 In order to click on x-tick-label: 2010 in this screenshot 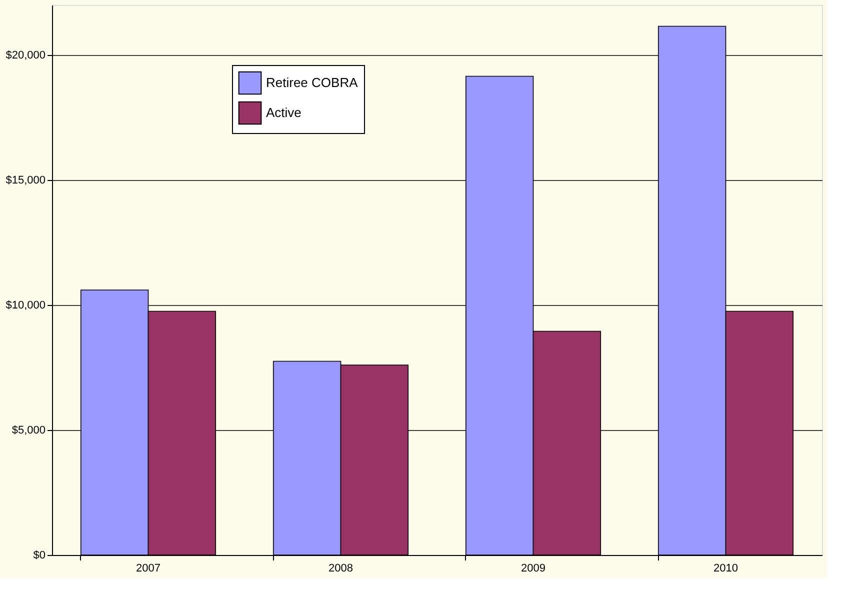, I will do `click(726, 568)`.